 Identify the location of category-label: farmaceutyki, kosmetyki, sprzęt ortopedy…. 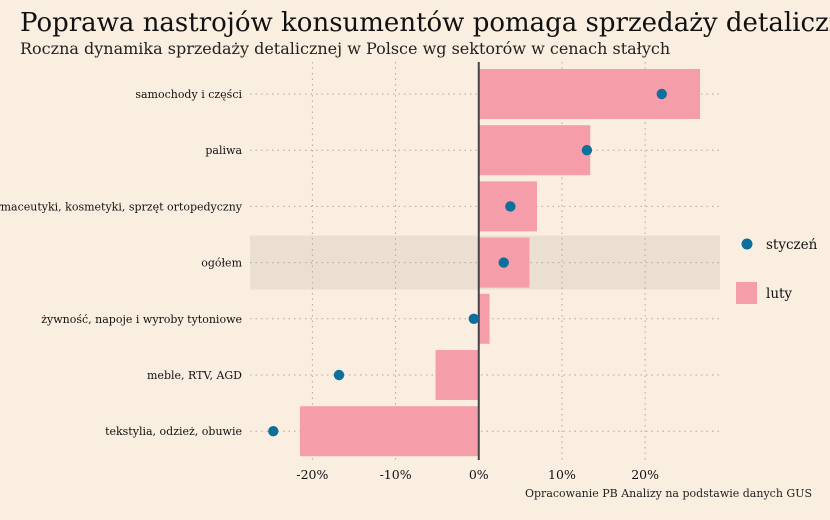
(121, 206).